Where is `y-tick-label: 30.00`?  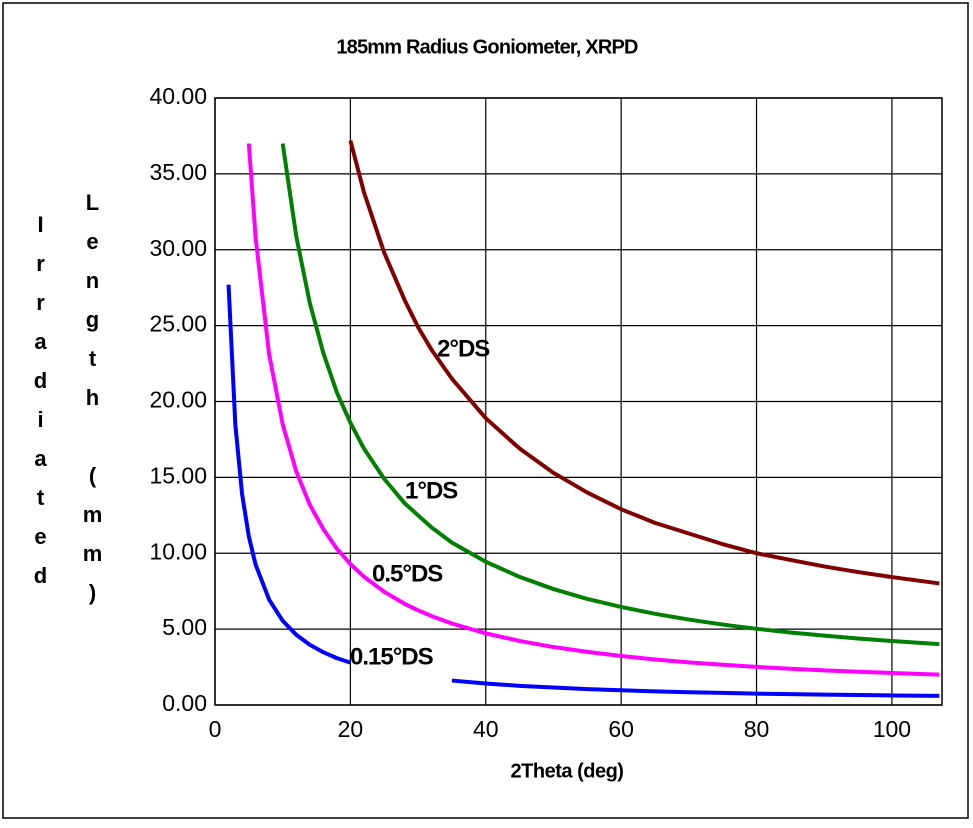
y-tick-label: 30.00 is located at coordinates (178, 248).